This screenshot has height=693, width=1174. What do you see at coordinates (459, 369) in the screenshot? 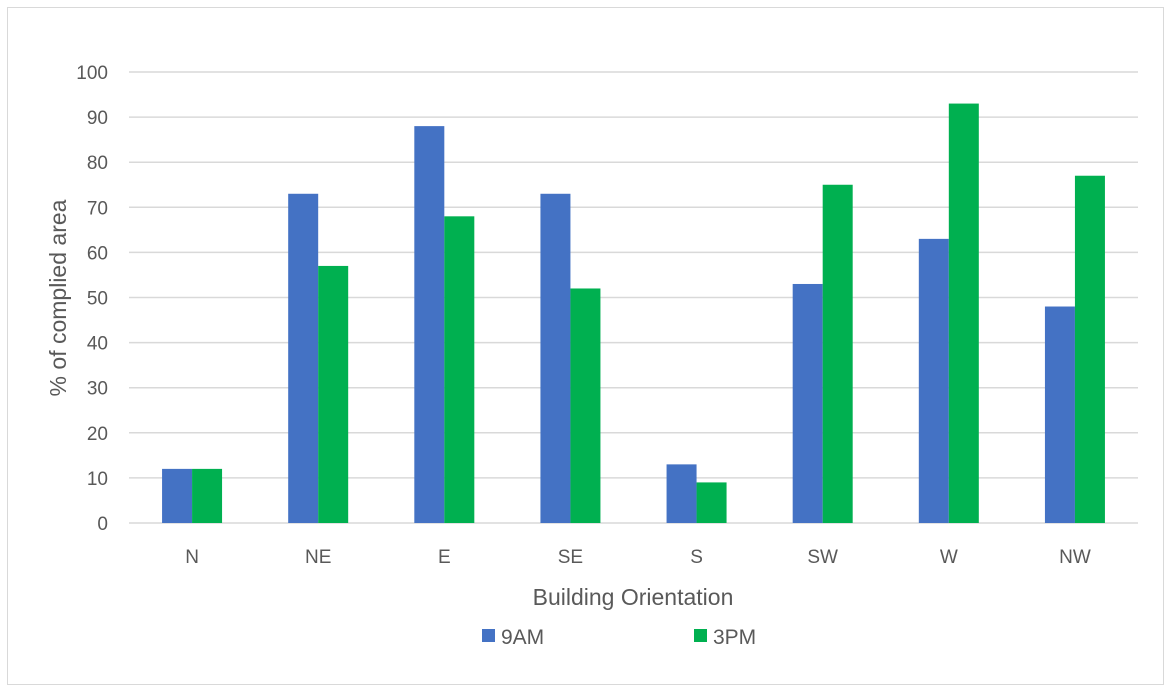
I see `bar-3pm-e` at bounding box center [459, 369].